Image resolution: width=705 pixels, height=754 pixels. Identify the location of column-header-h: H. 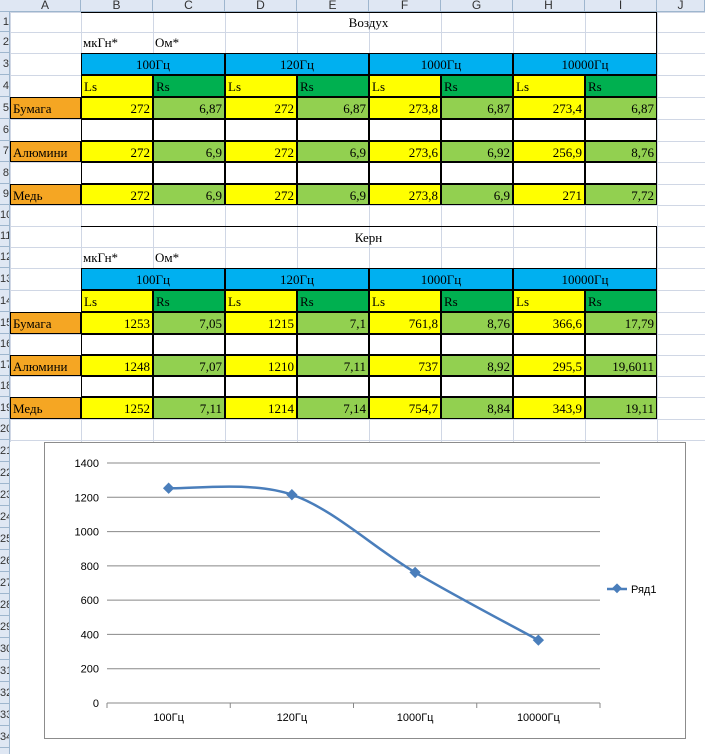
(549, 5).